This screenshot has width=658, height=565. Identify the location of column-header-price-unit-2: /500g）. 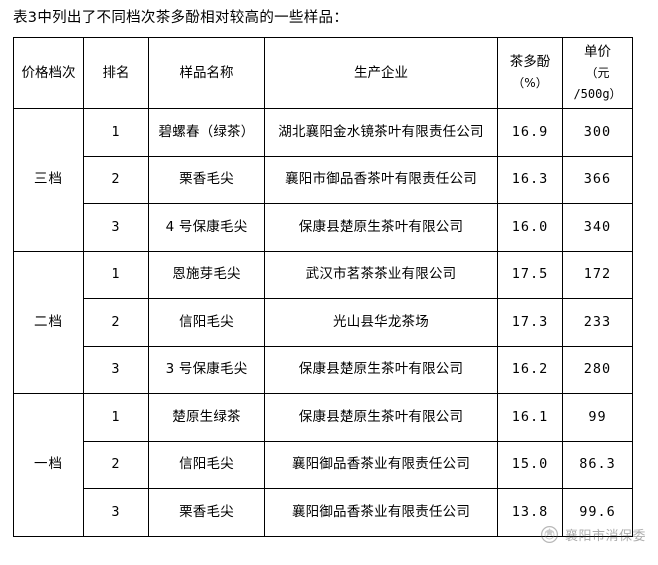
(597, 93).